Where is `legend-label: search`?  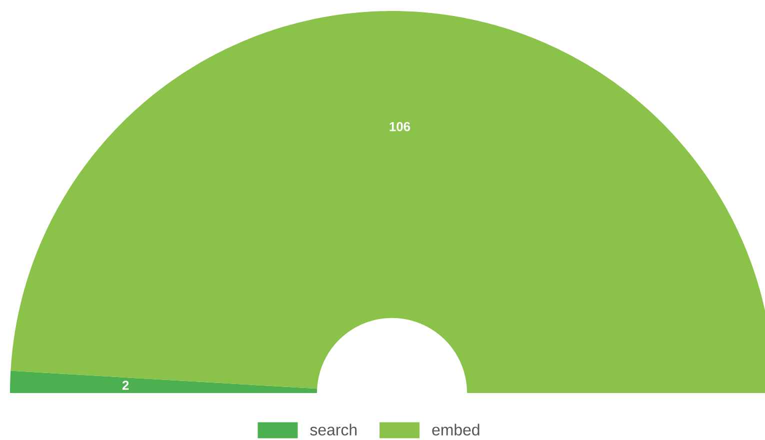 legend-label: search is located at coordinates (333, 430).